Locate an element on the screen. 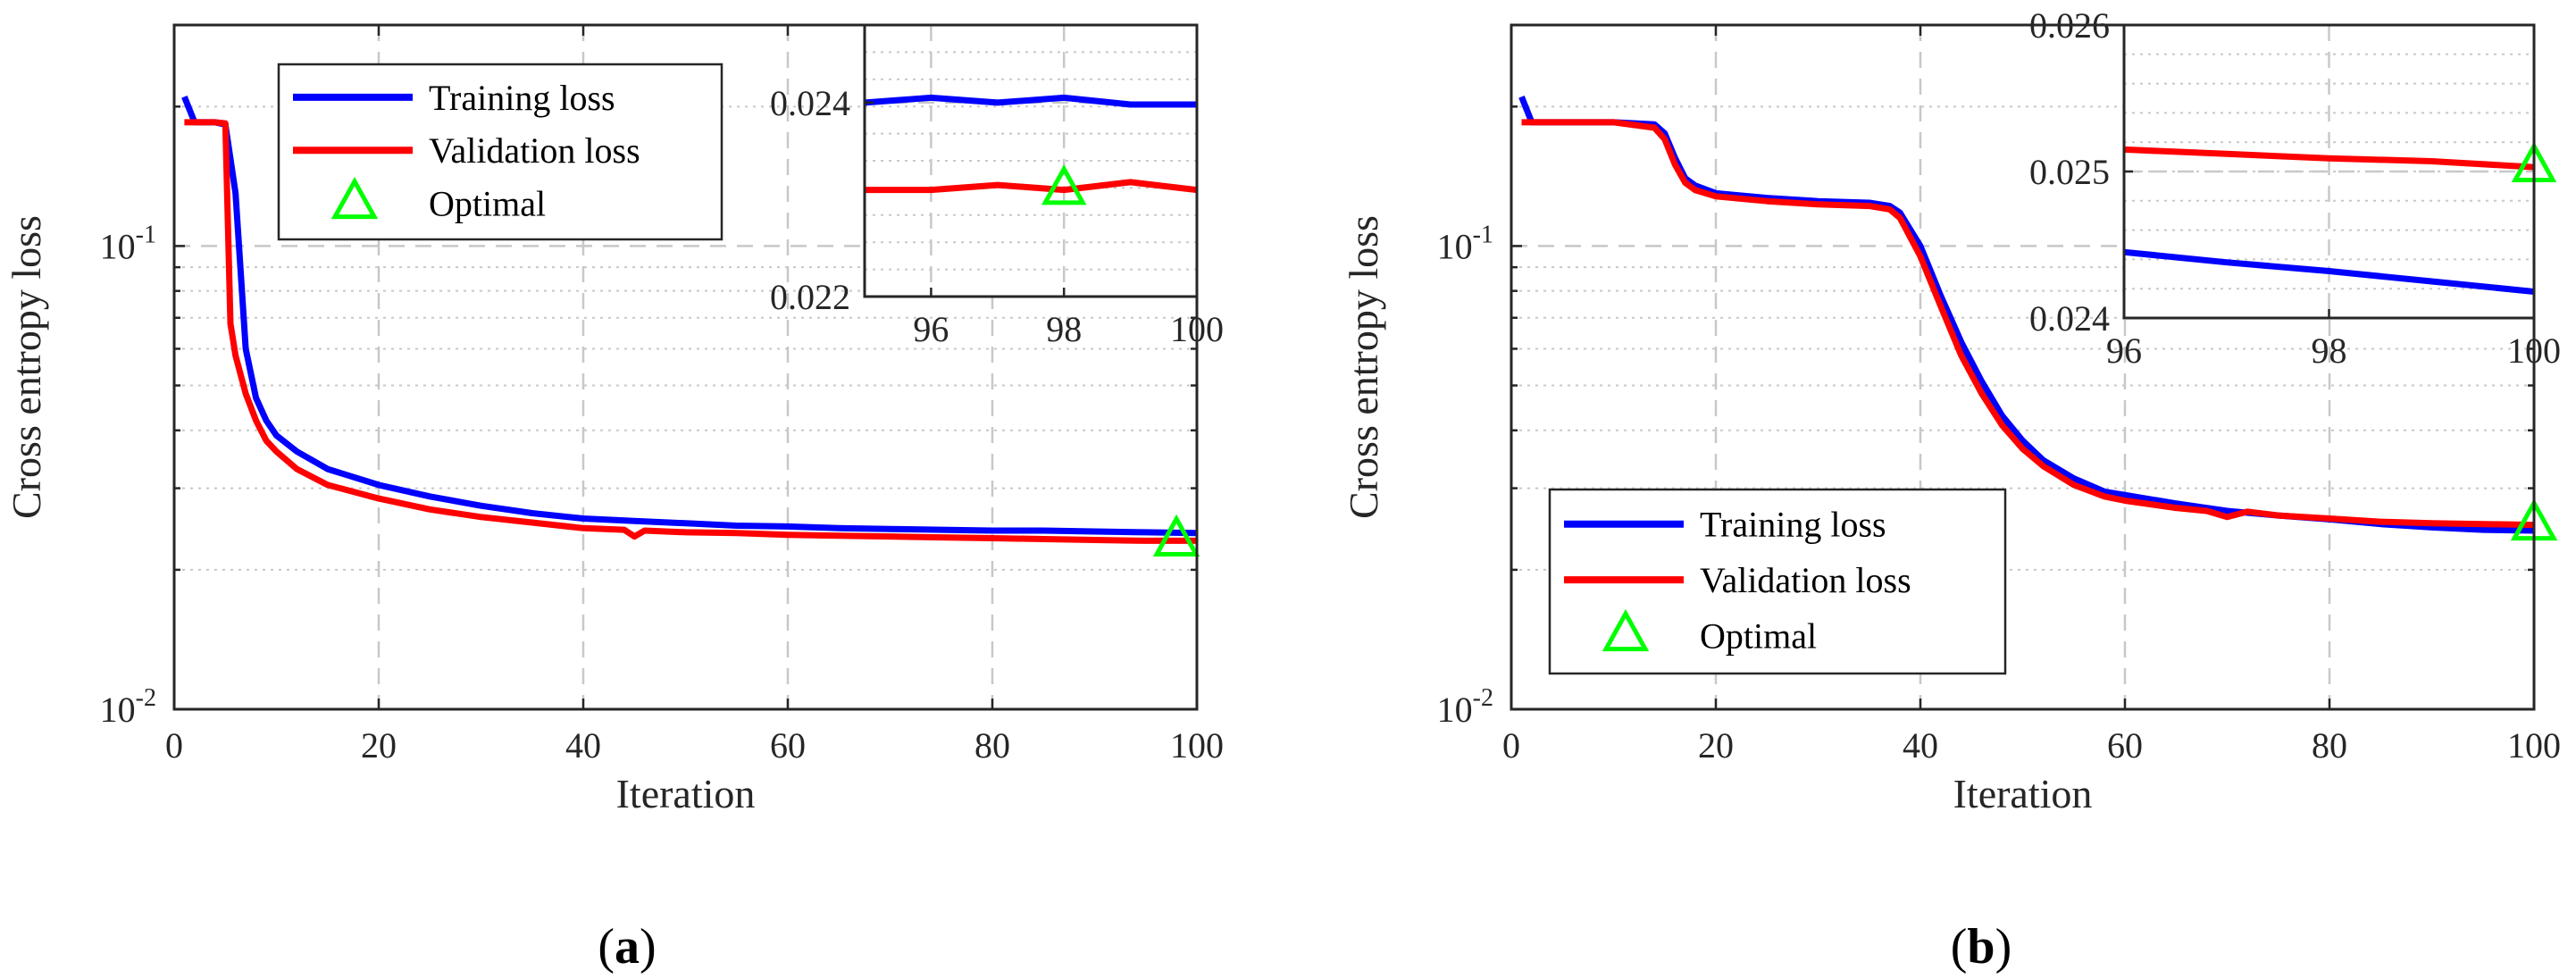 The height and width of the screenshot is (979, 2576). inset-plot: 96 98 100 0.022 0.024 is located at coordinates (997, 186).